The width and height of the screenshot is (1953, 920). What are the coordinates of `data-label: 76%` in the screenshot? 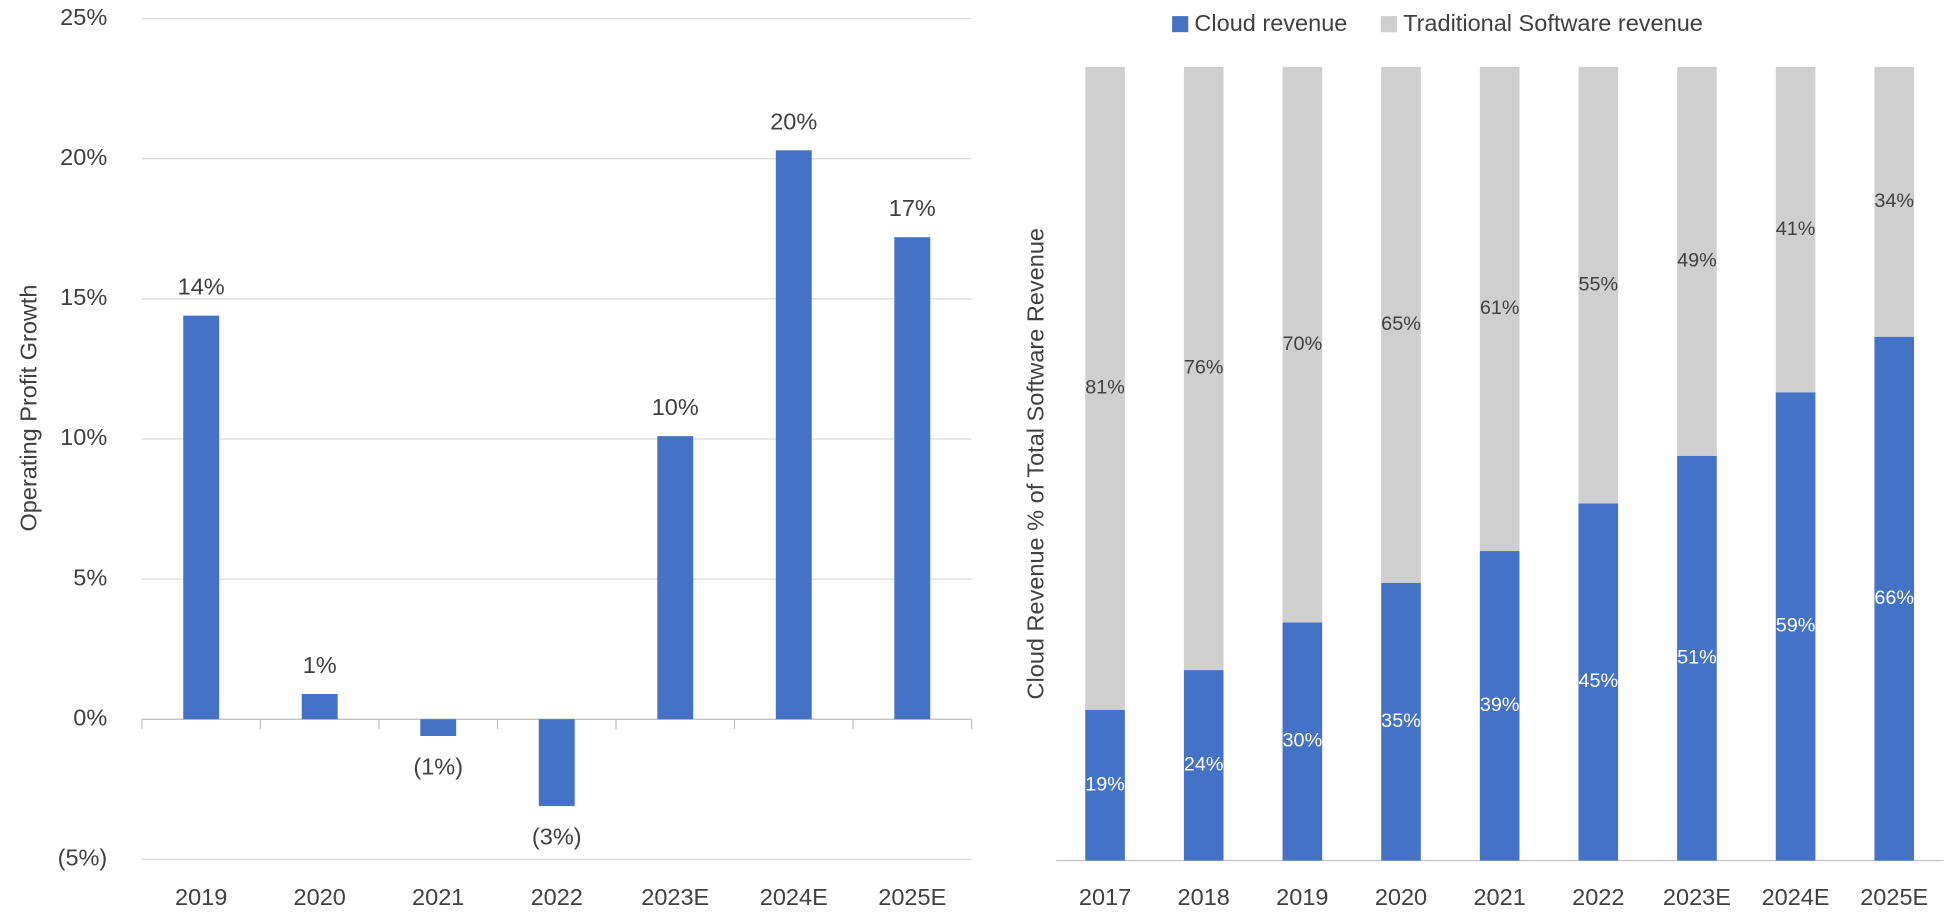 It's located at (1204, 368).